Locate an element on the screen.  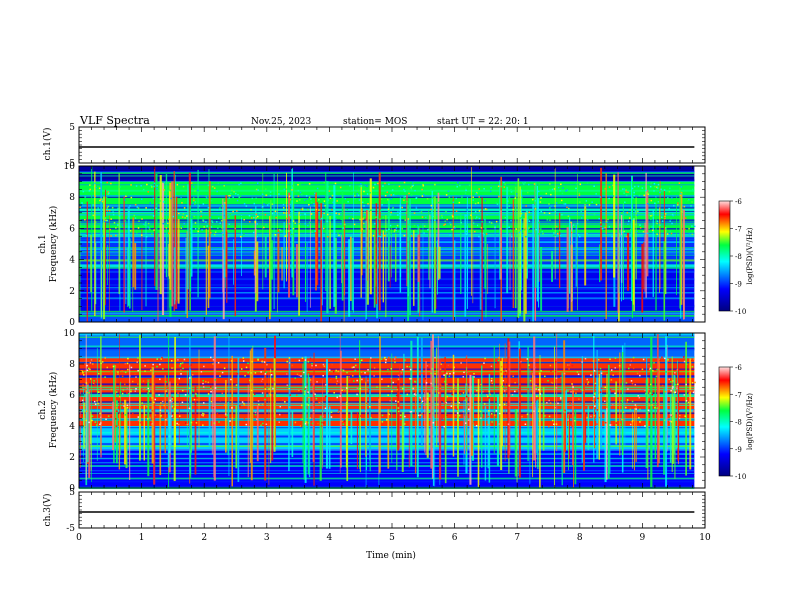
ch1-spectrogram-line-noise is located at coordinates (387, 316).